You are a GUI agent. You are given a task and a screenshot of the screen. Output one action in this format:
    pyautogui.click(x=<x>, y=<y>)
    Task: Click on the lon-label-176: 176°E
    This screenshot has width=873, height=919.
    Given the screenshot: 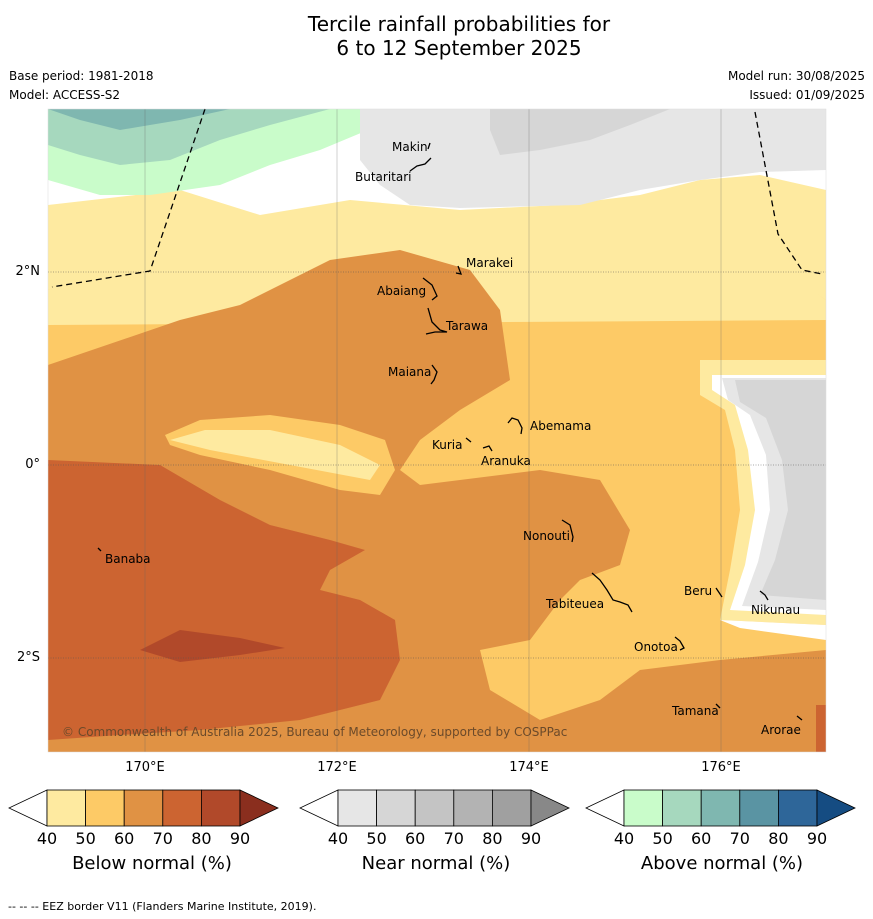 What is the action you would take?
    pyautogui.click(x=721, y=767)
    